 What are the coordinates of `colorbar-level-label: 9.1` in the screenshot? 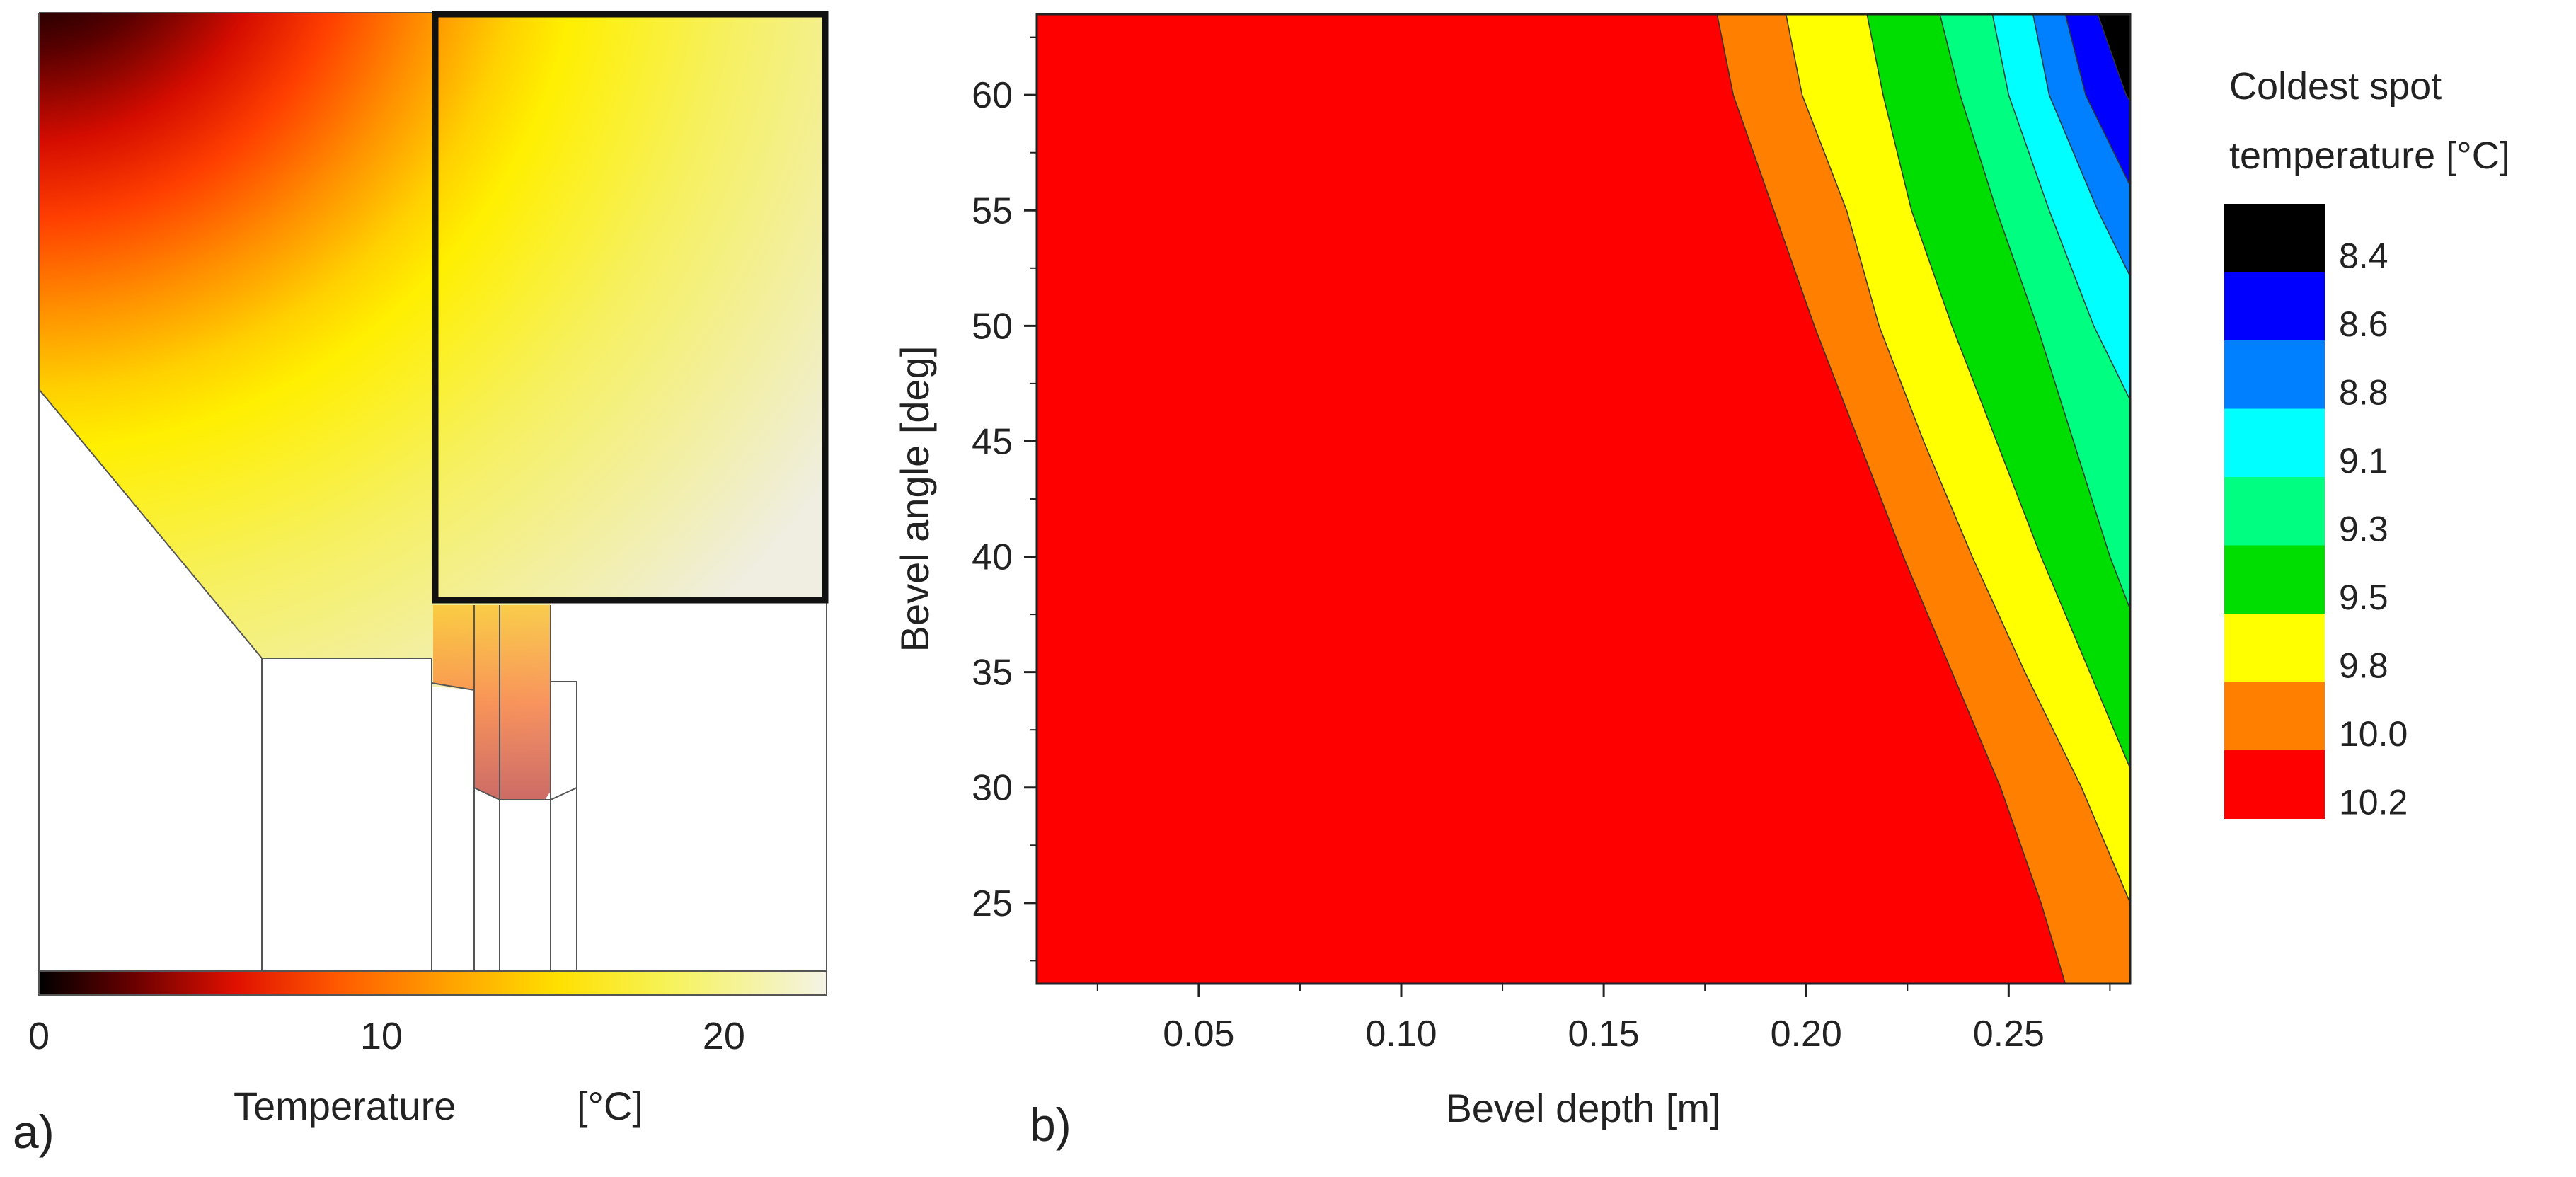 It's located at (2364, 461).